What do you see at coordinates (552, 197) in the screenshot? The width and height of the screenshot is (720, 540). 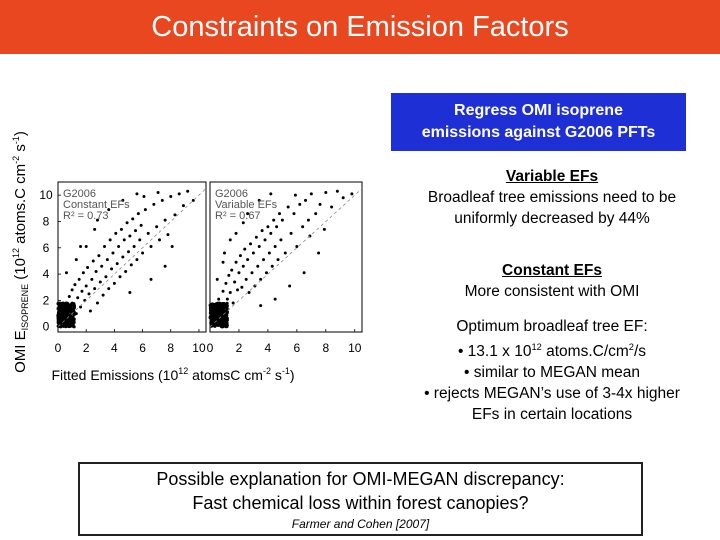 I see `variable-efs-line-1: Broadleaf tree emissions need to be` at bounding box center [552, 197].